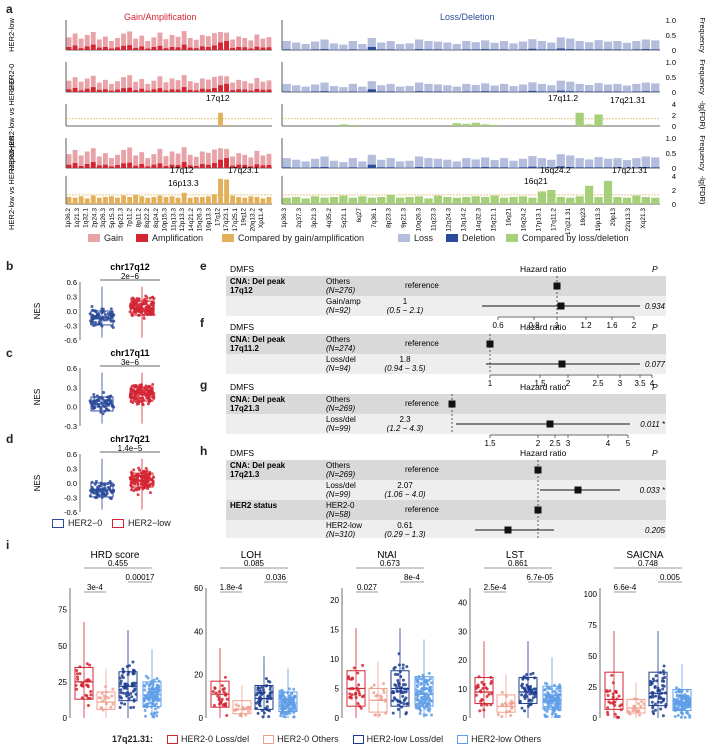 The width and height of the screenshot is (722, 751). Describe the element at coordinates (583, 217) in the screenshot. I see `xlabel-loss-20: 18q23` at that location.